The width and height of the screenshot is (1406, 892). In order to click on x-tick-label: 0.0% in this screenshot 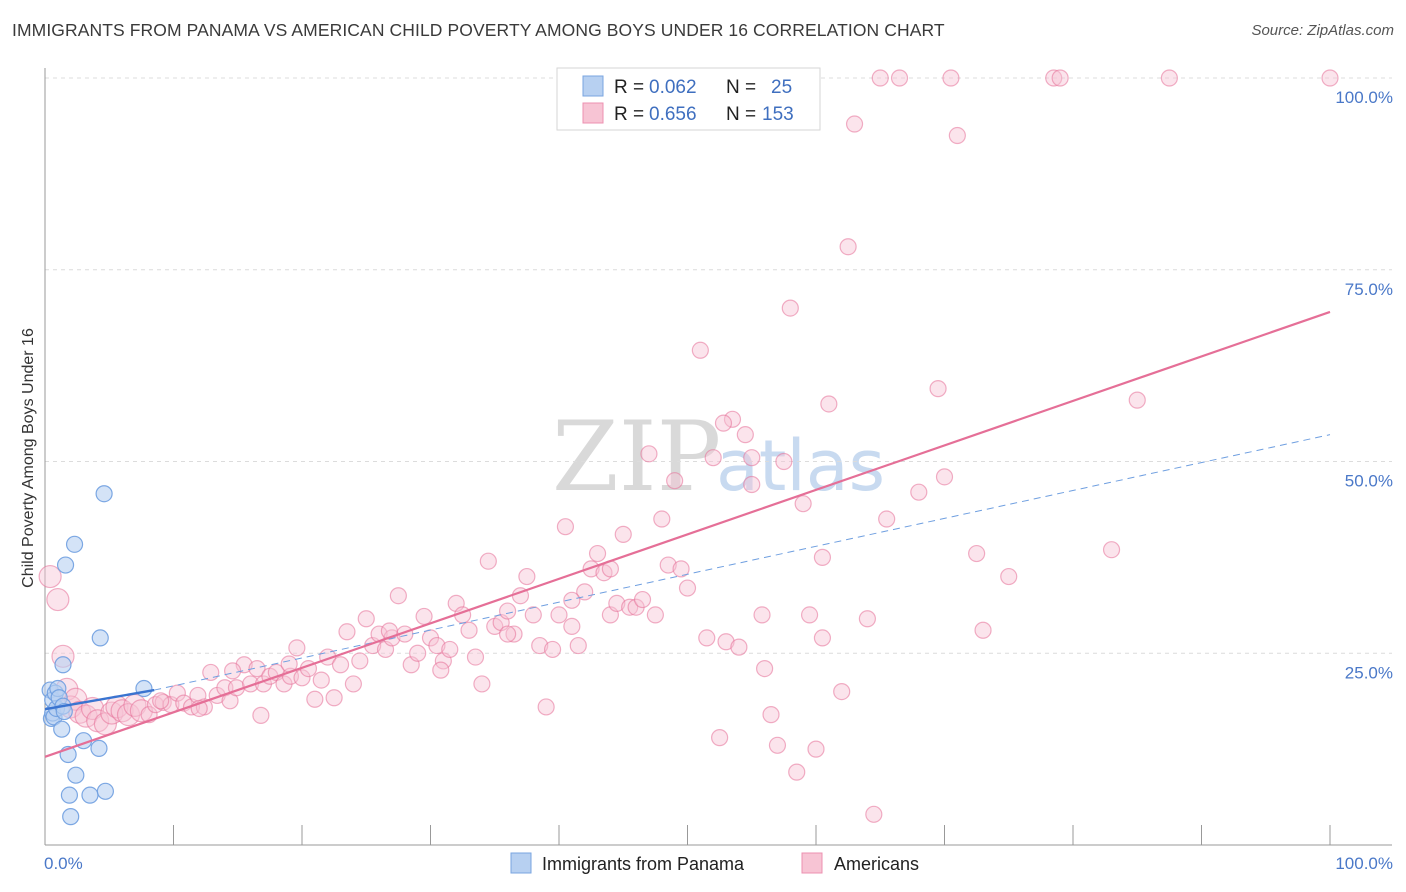, I will do `click(63, 863)`.